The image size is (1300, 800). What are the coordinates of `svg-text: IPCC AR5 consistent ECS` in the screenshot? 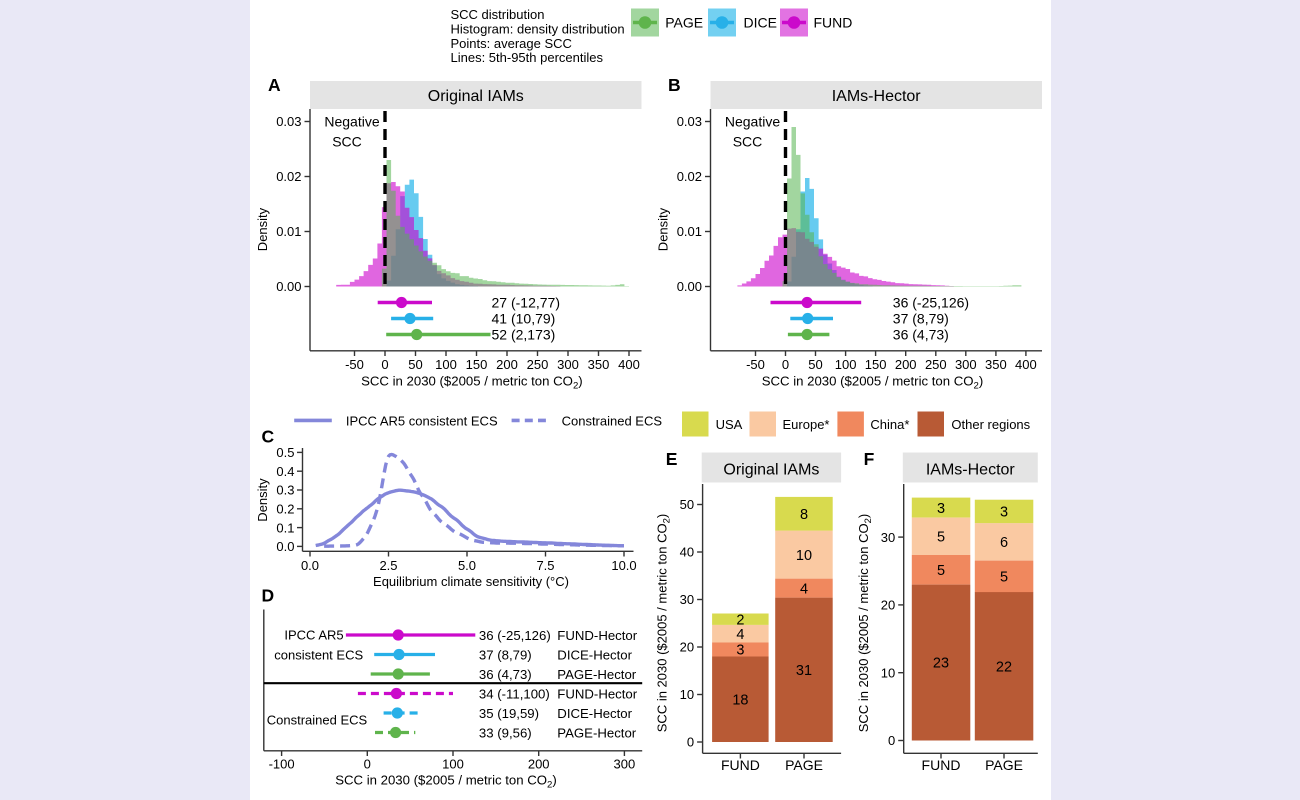 It's located at (422, 420).